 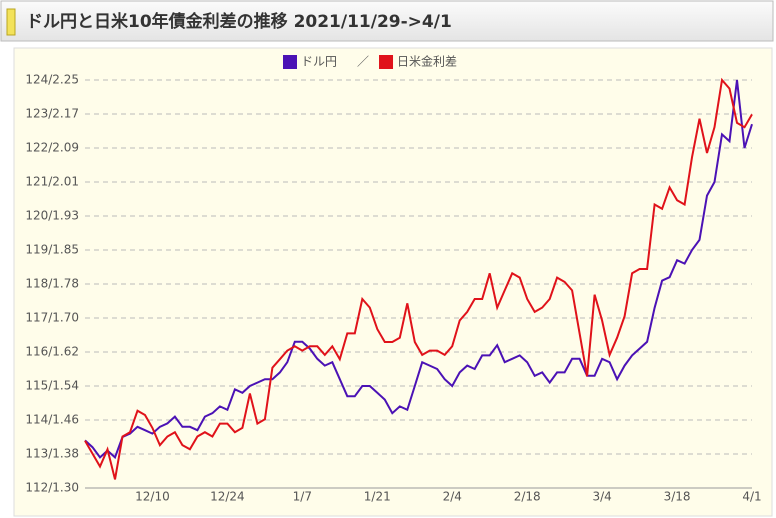 What do you see at coordinates (52, 250) in the screenshot?
I see `y-tick-label: 119/1.85` at bounding box center [52, 250].